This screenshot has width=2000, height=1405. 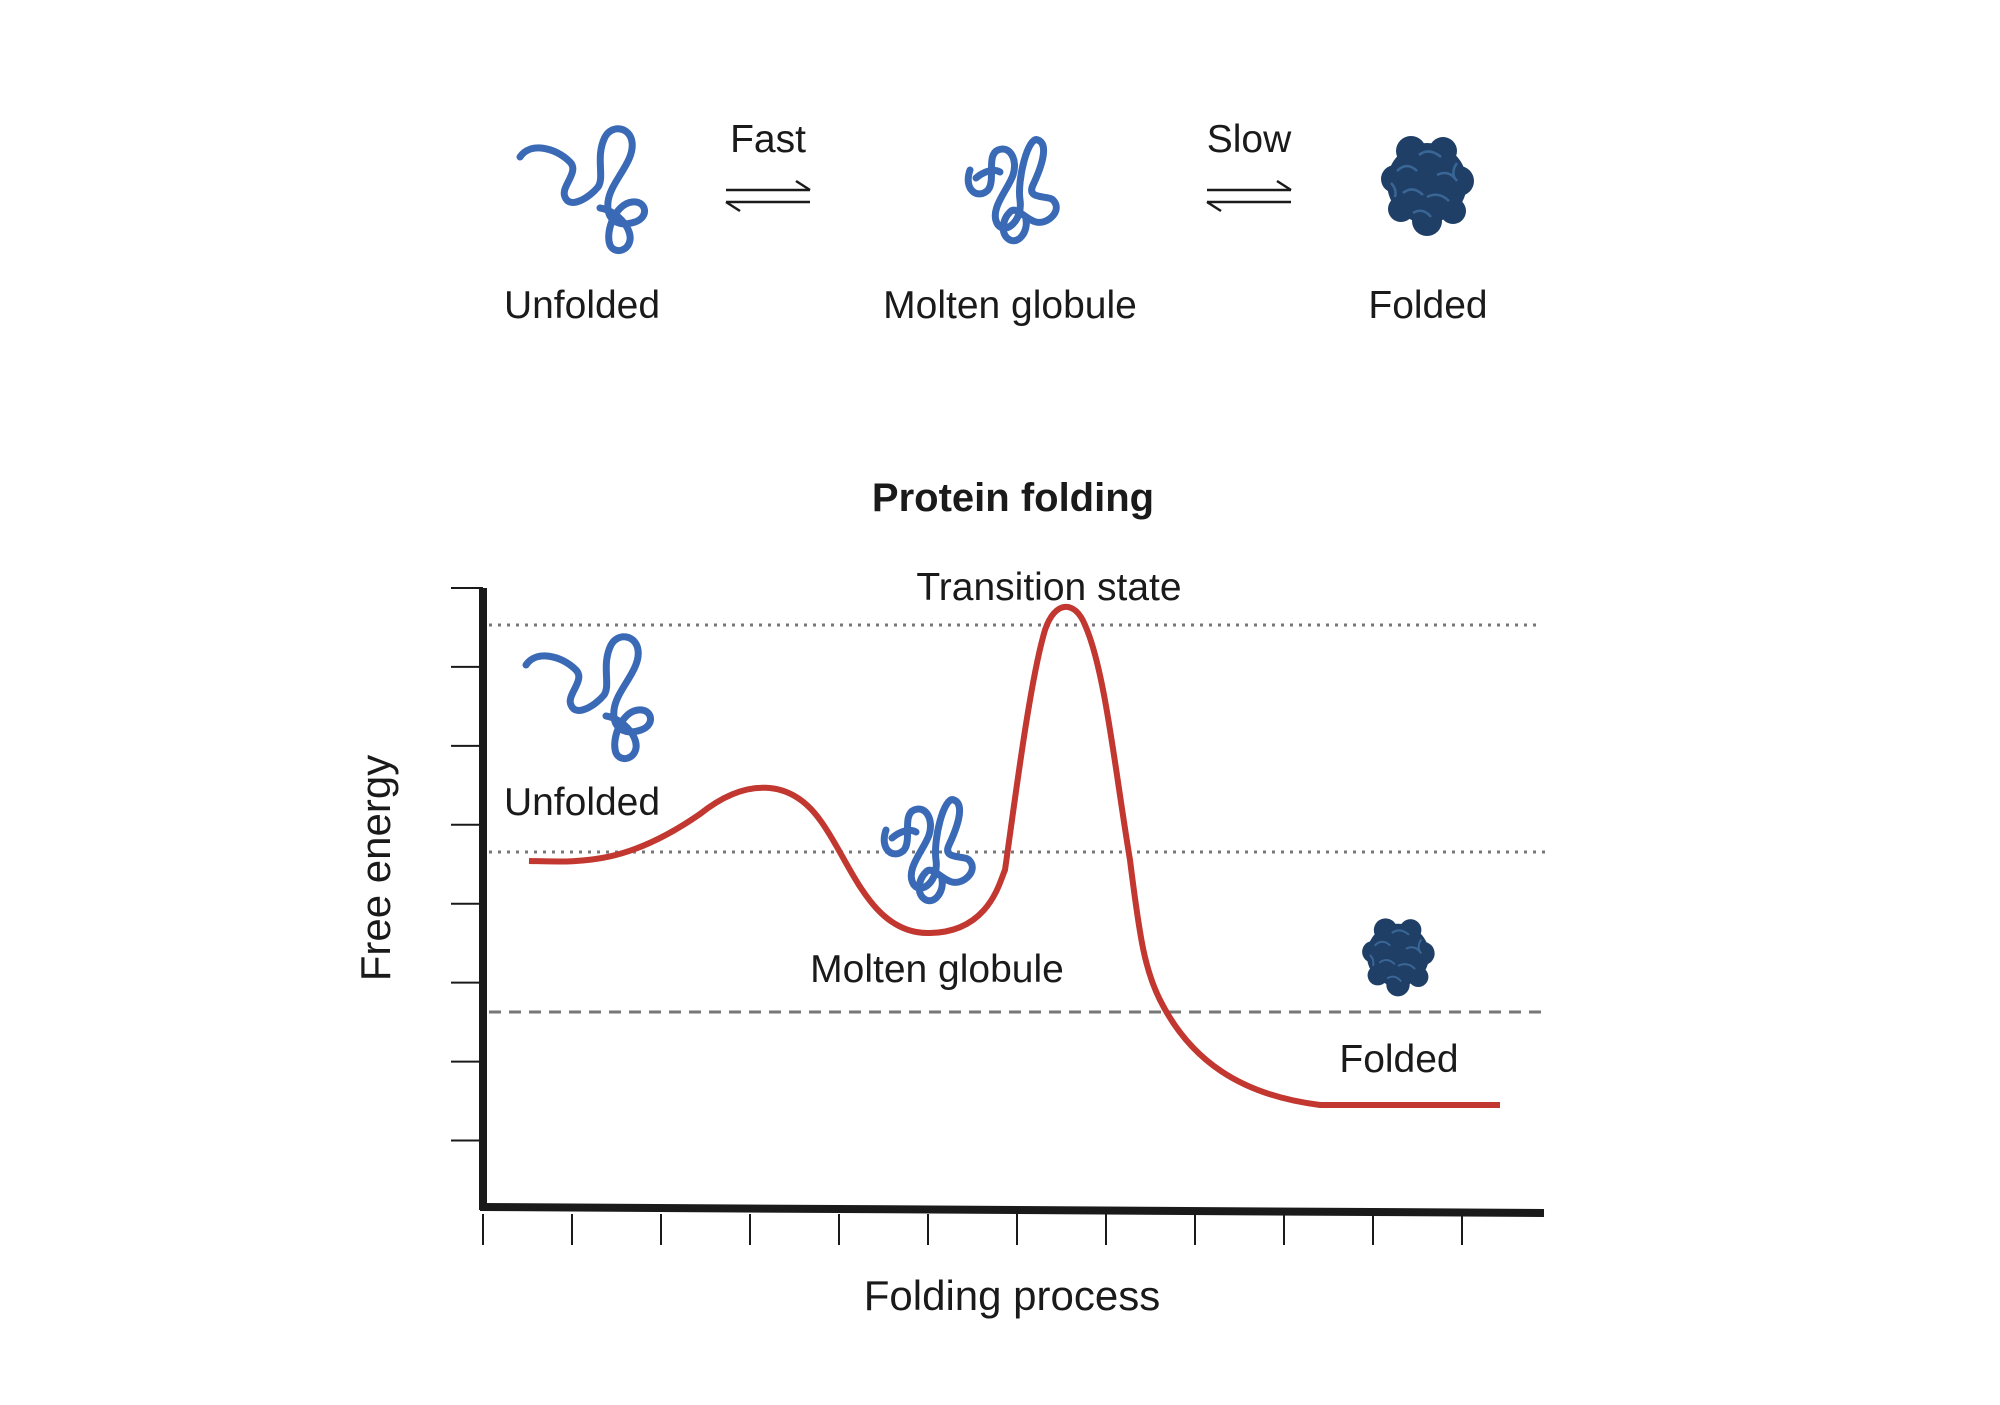 I want to click on scheme-label-fast: Fast, so click(x=768, y=139).